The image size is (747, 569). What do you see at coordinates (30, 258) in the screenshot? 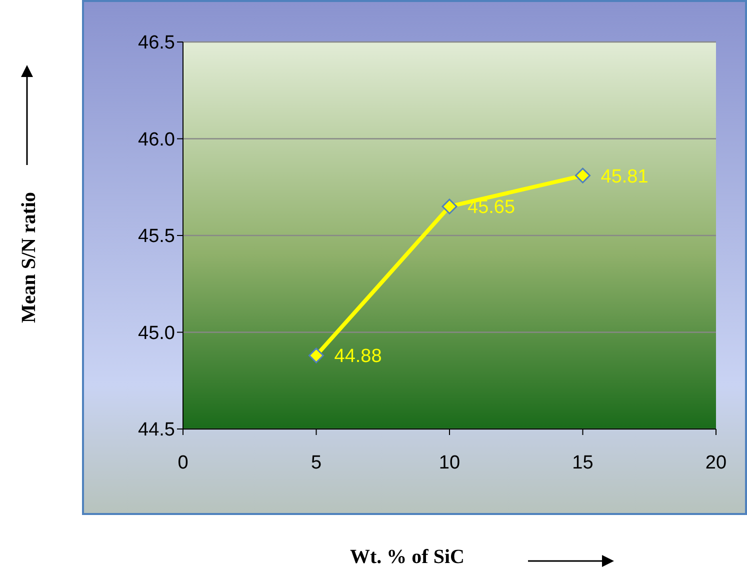
I see `y-axis-title: Mean S/N ratio` at bounding box center [30, 258].